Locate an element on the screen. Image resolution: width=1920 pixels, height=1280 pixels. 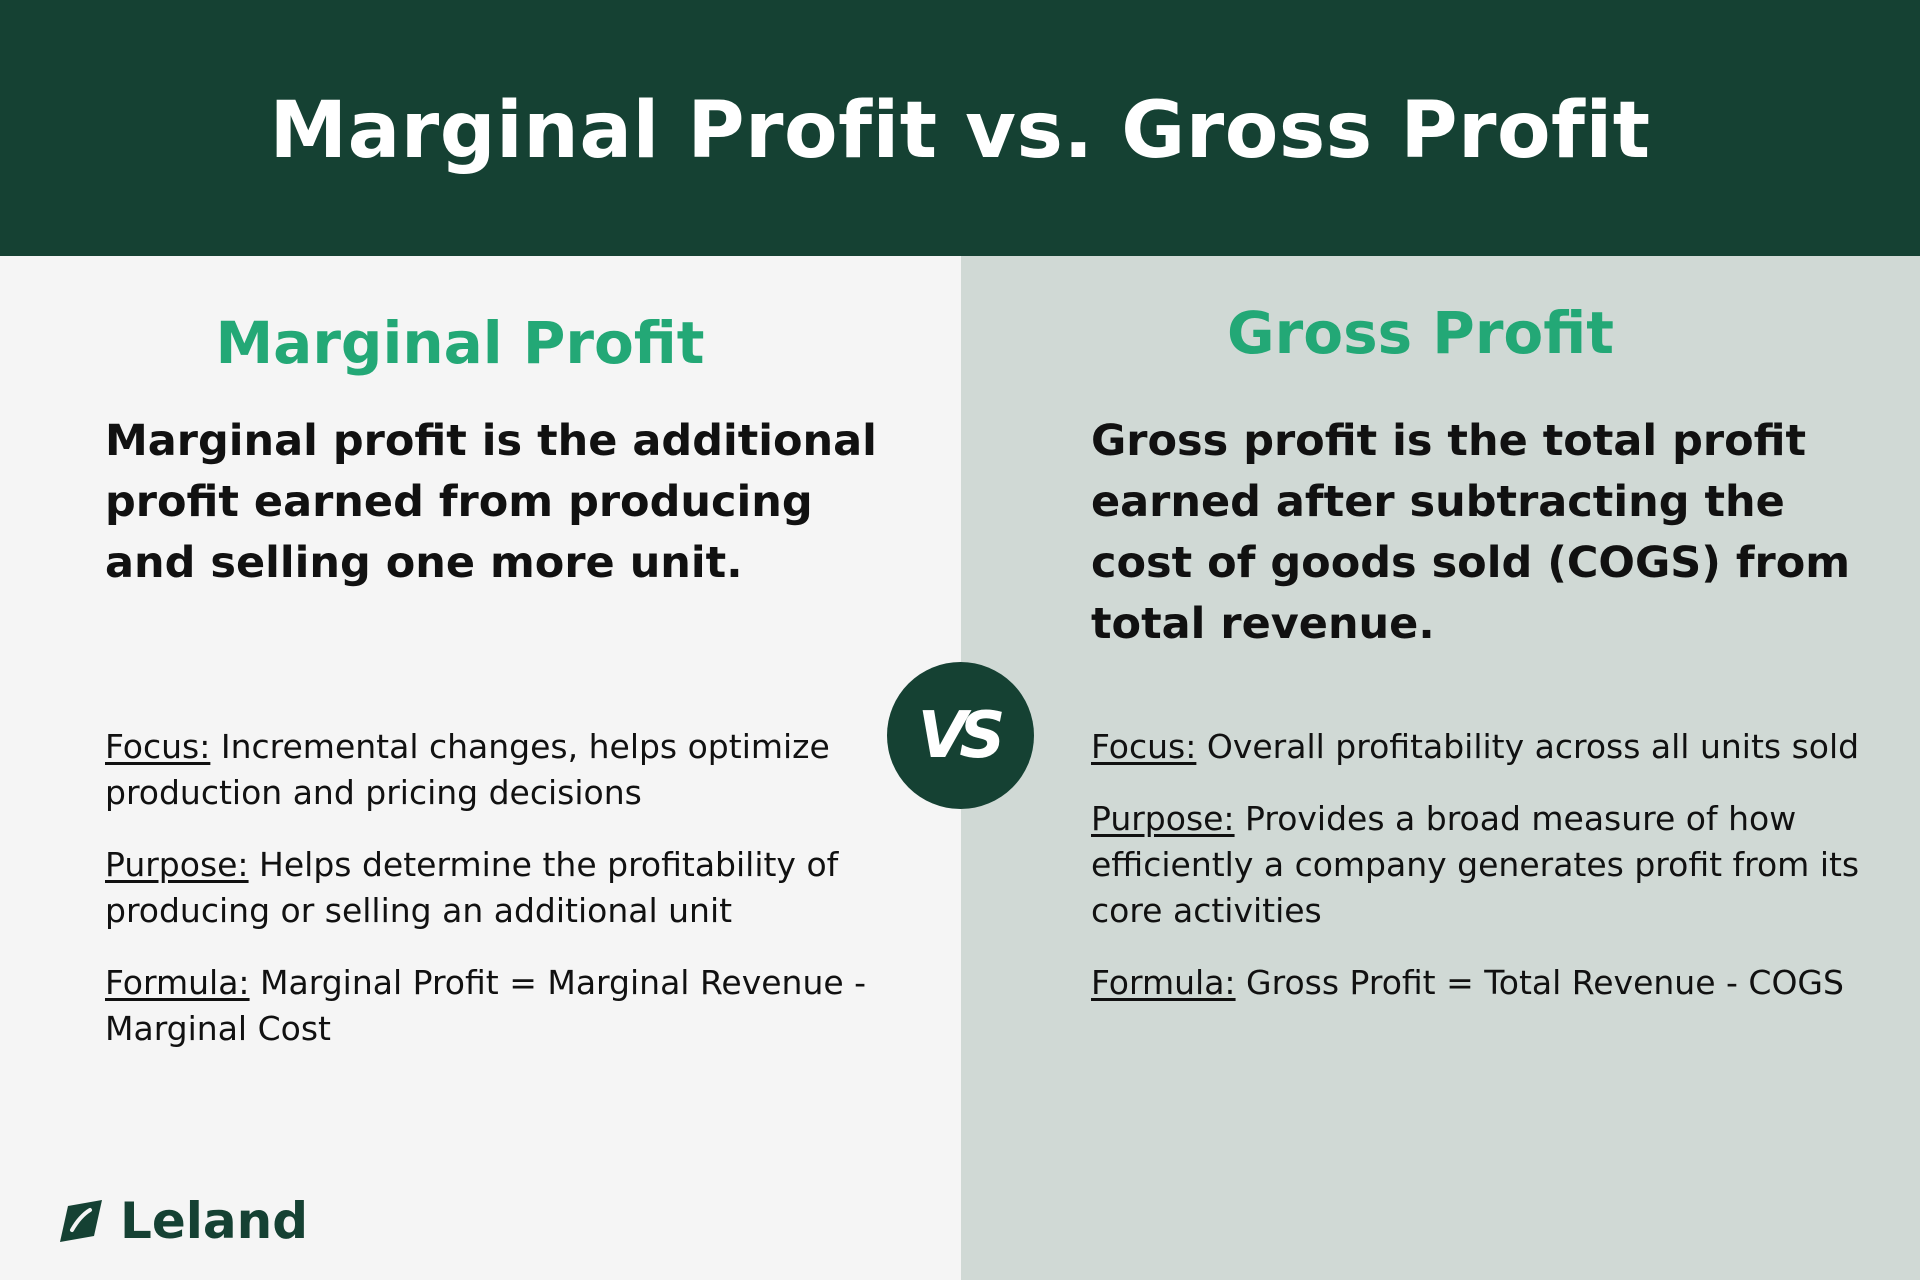
leland-logo: Leland is located at coordinates (183, 1221).